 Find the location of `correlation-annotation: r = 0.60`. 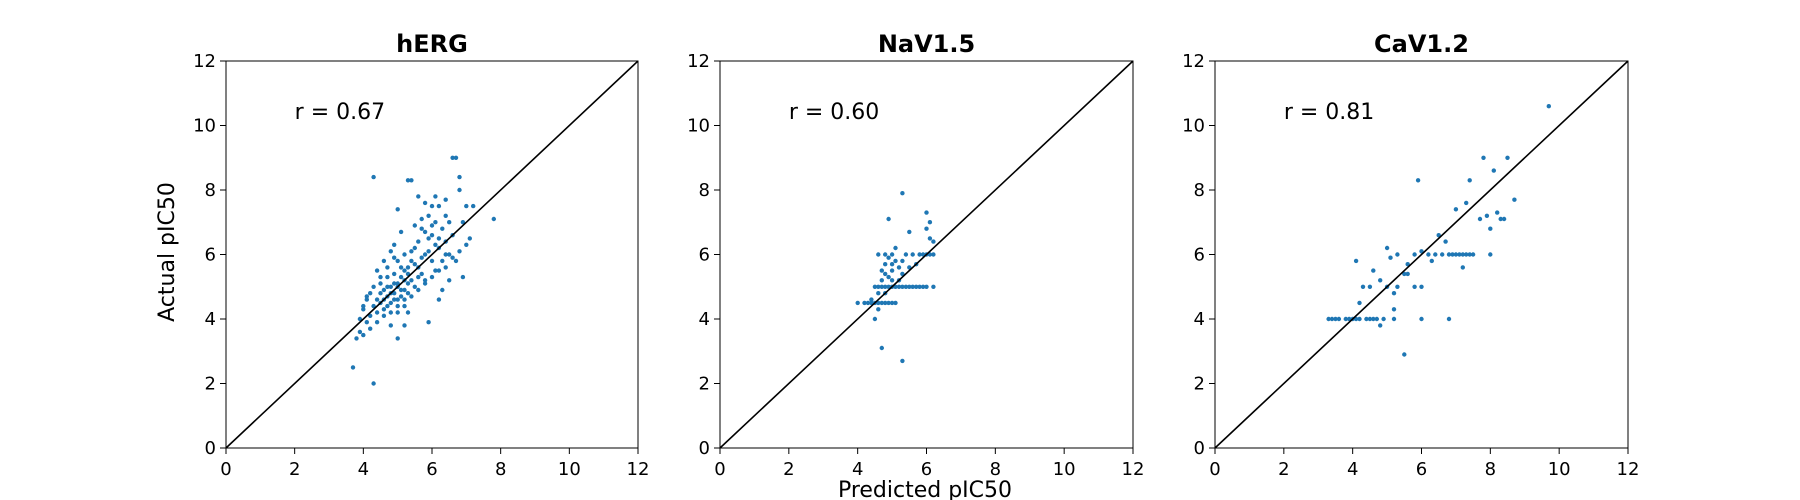

correlation-annotation: r = 0.60 is located at coordinates (834, 112).